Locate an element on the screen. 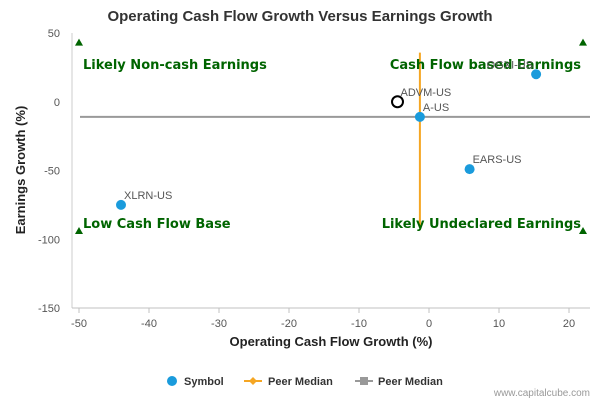 The image size is (600, 400). legend-item-peer-median-y: Peer Median is located at coordinates (399, 382).